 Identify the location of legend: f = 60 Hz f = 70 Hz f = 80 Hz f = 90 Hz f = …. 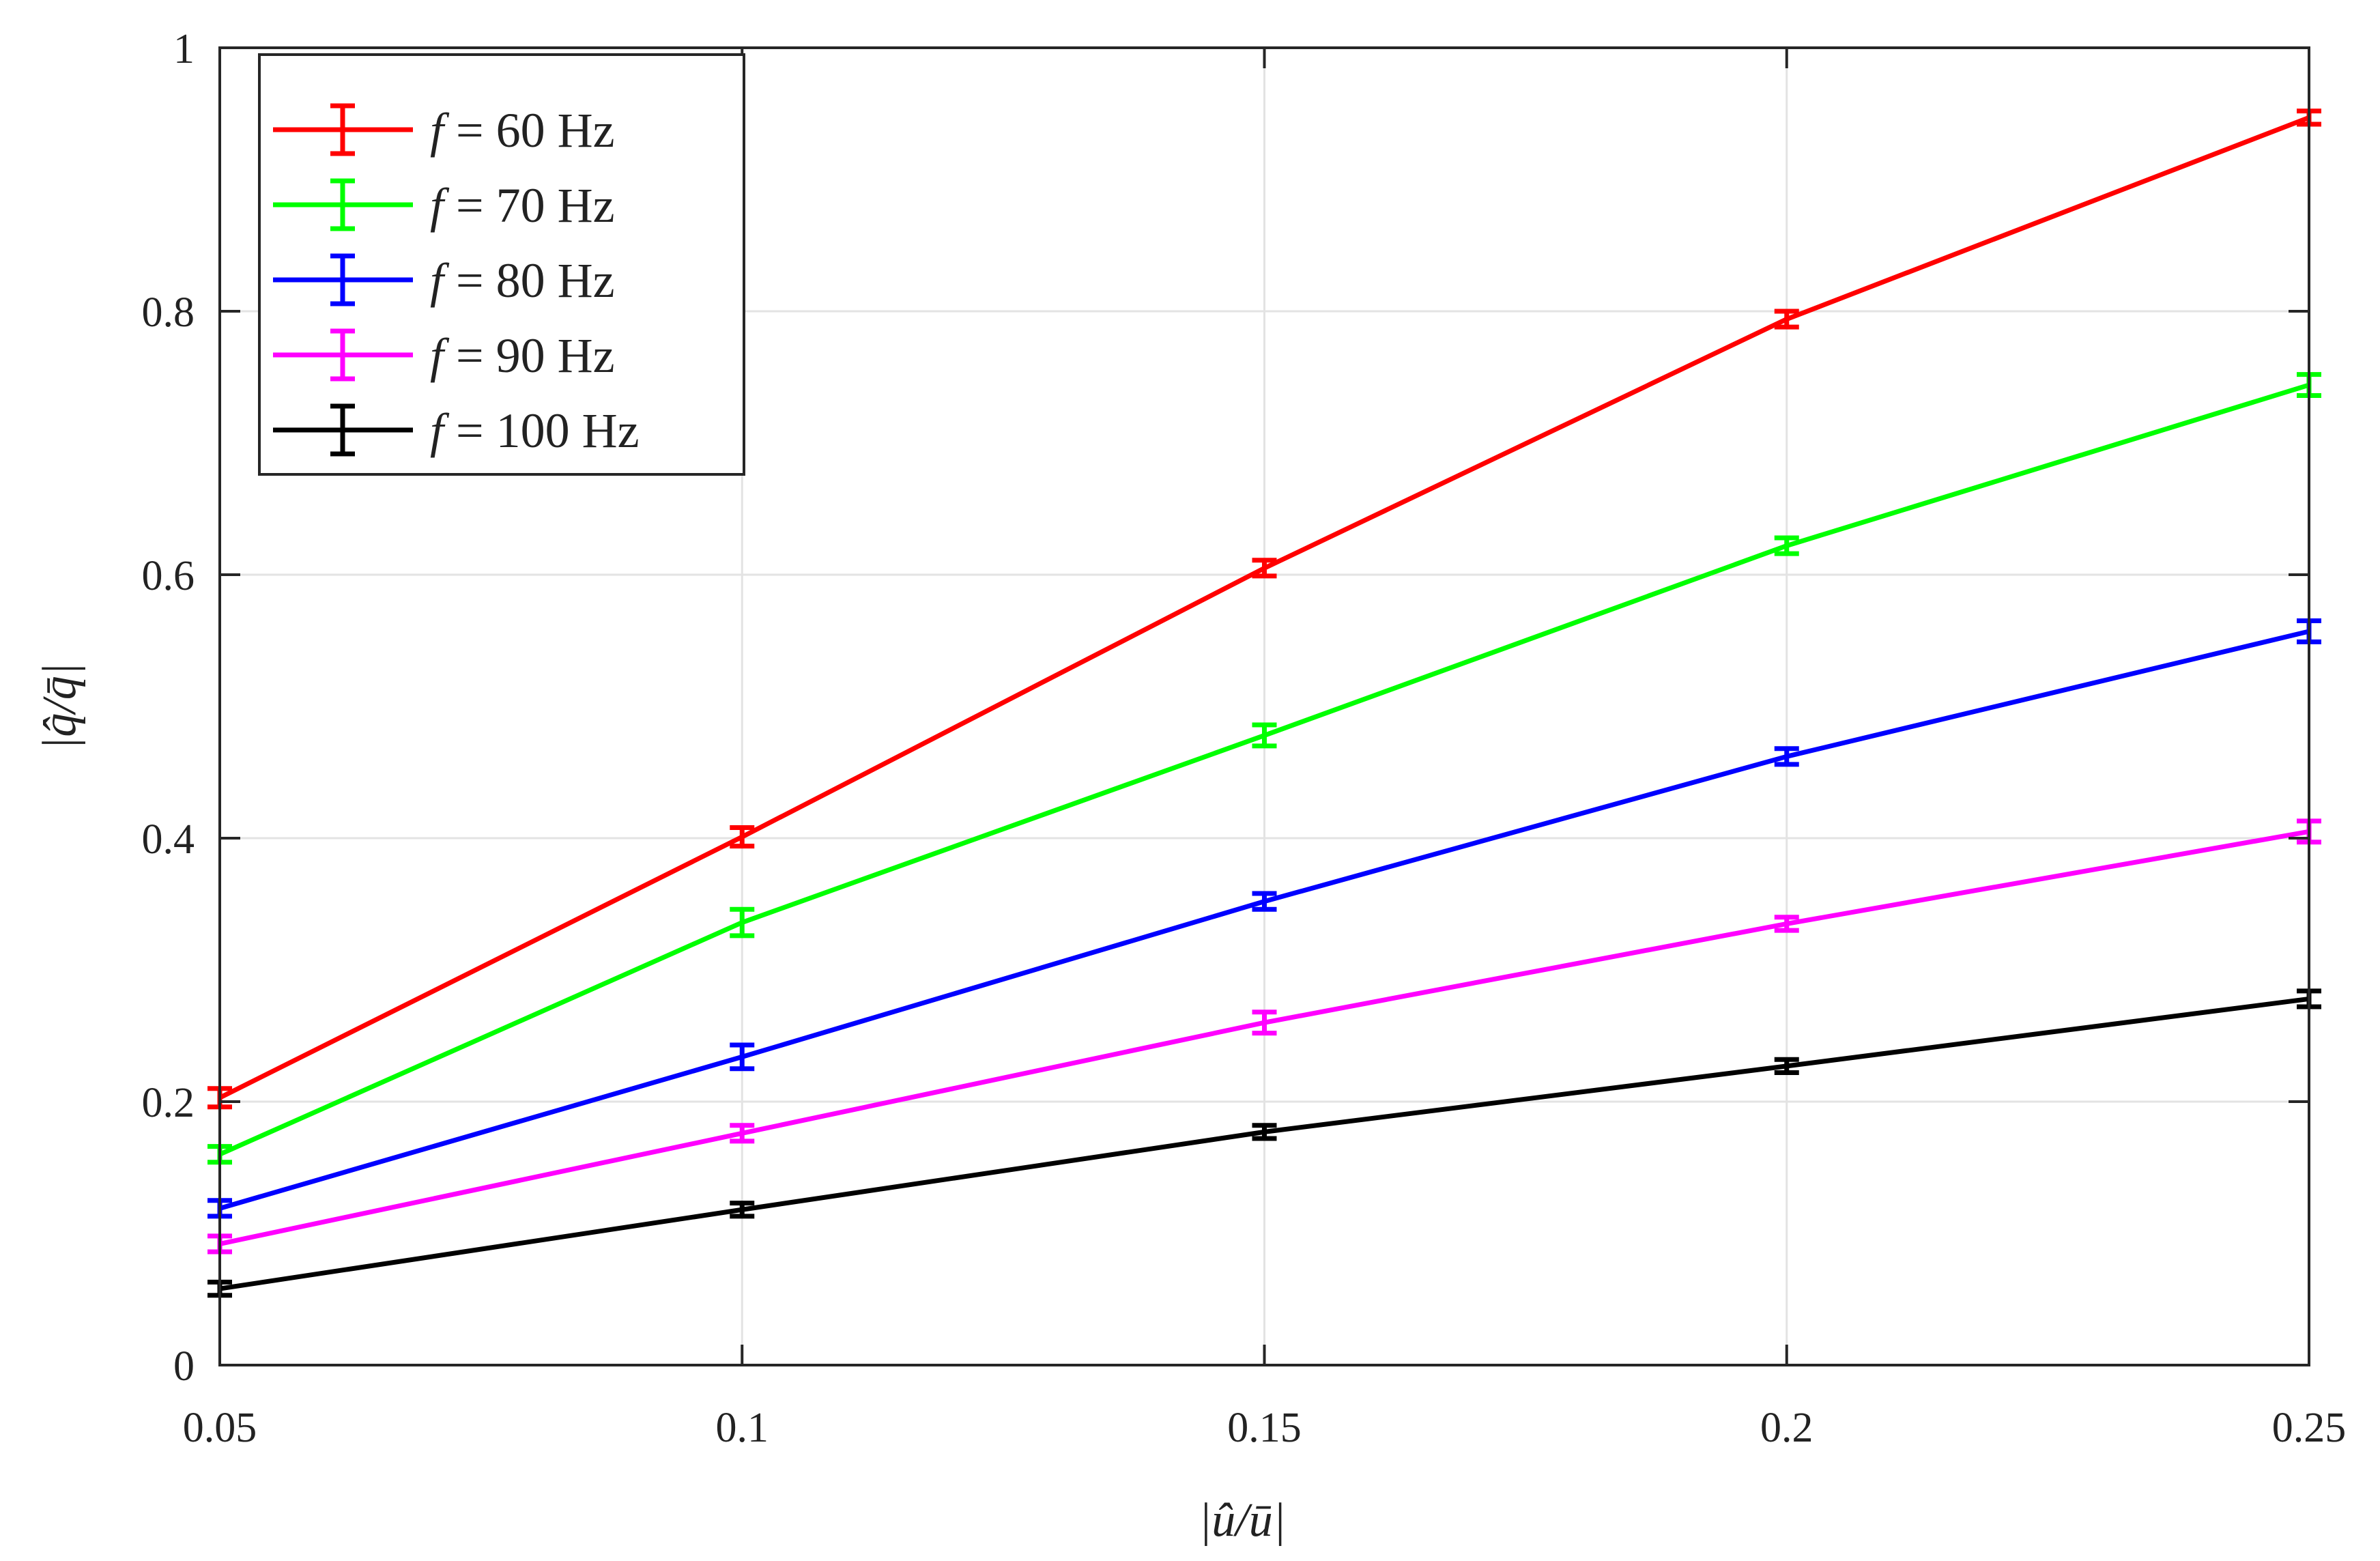
(501, 264).